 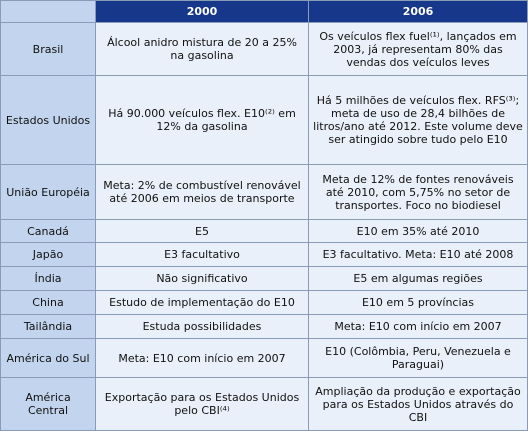 What do you see at coordinates (202, 326) in the screenshot?
I see `policy-cell: Estuda possibilidades` at bounding box center [202, 326].